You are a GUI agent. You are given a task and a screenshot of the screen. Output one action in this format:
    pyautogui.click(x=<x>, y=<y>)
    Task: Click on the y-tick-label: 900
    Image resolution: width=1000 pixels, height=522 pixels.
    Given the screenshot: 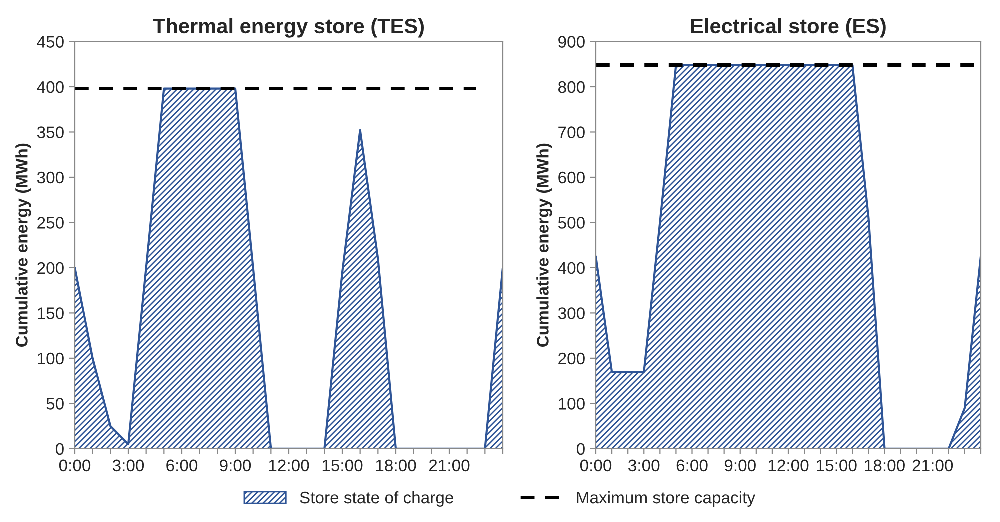 What is the action you would take?
    pyautogui.click(x=571, y=42)
    